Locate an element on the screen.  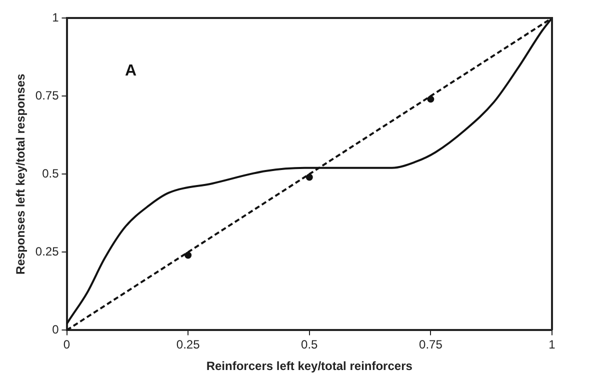
x-tick-label: 0.5 is located at coordinates (309, 345).